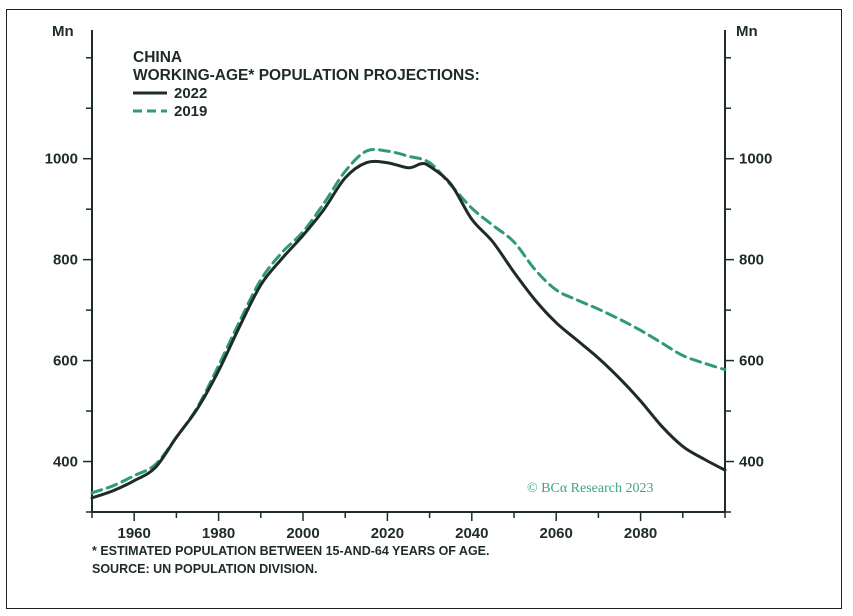 The height and width of the screenshot is (616, 853). I want to click on x-tick-label-2020: 2020, so click(387, 533).